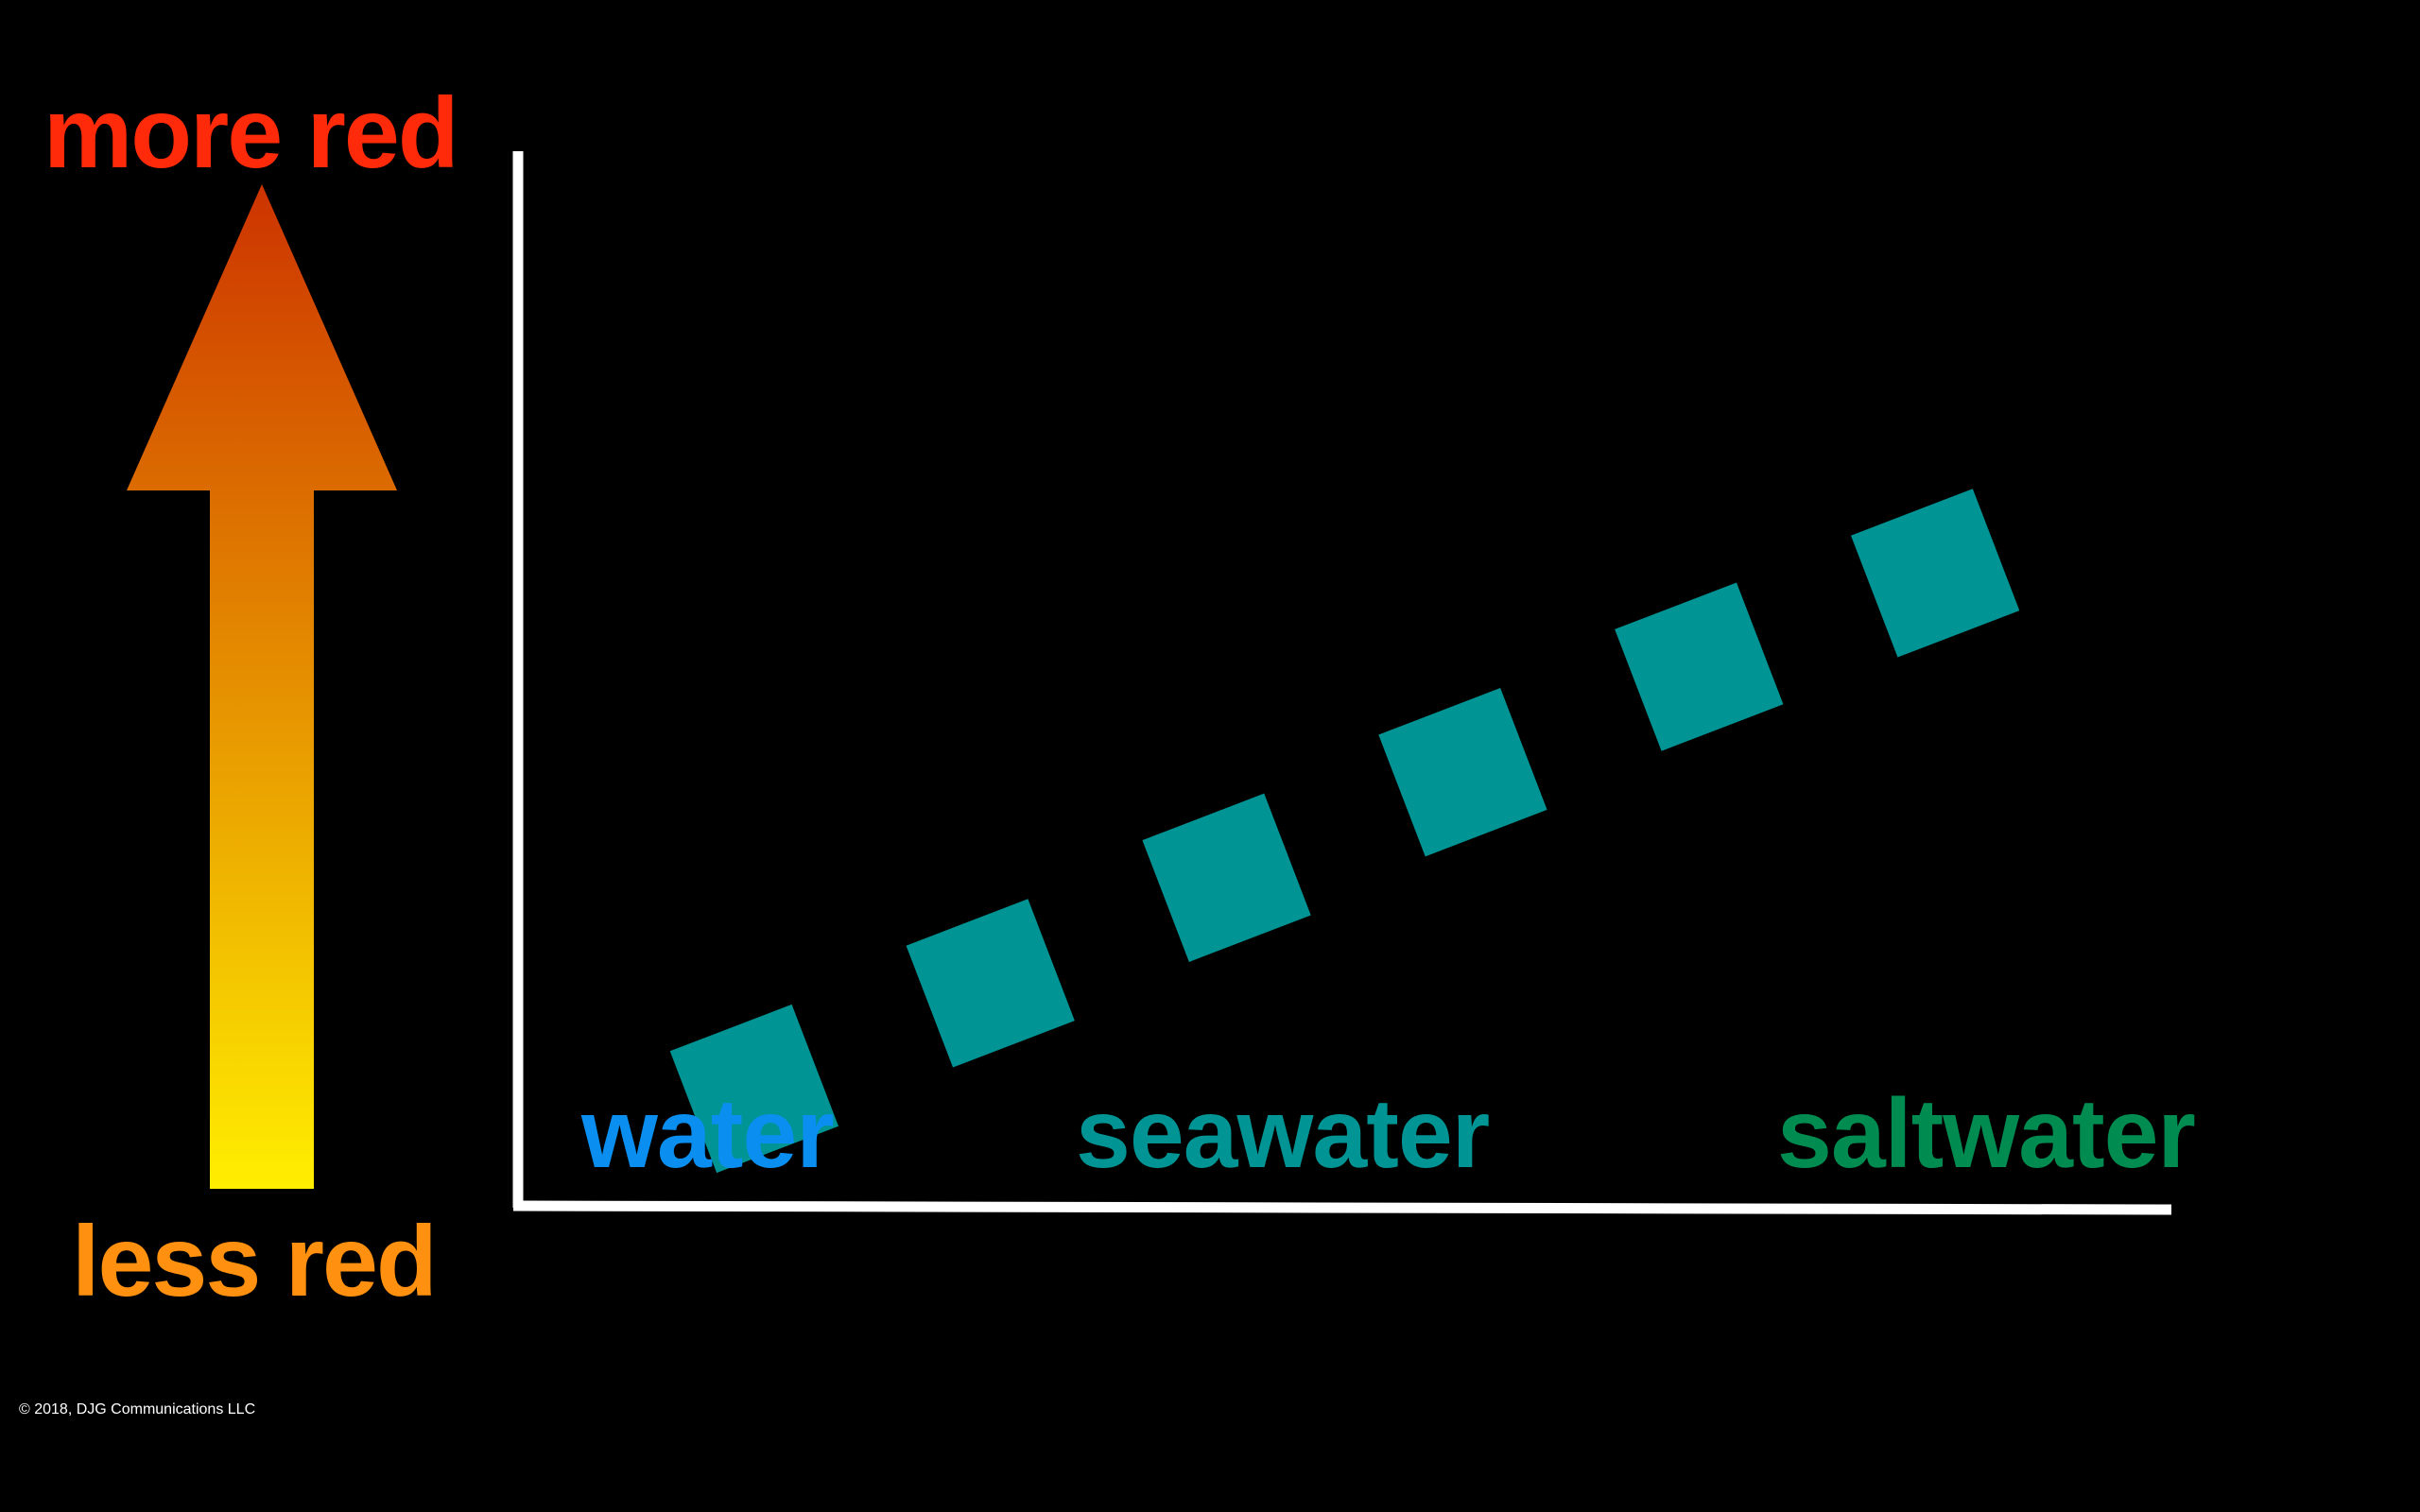 This screenshot has width=2420, height=1512. I want to click on more-red-label: more red, so click(251, 133).